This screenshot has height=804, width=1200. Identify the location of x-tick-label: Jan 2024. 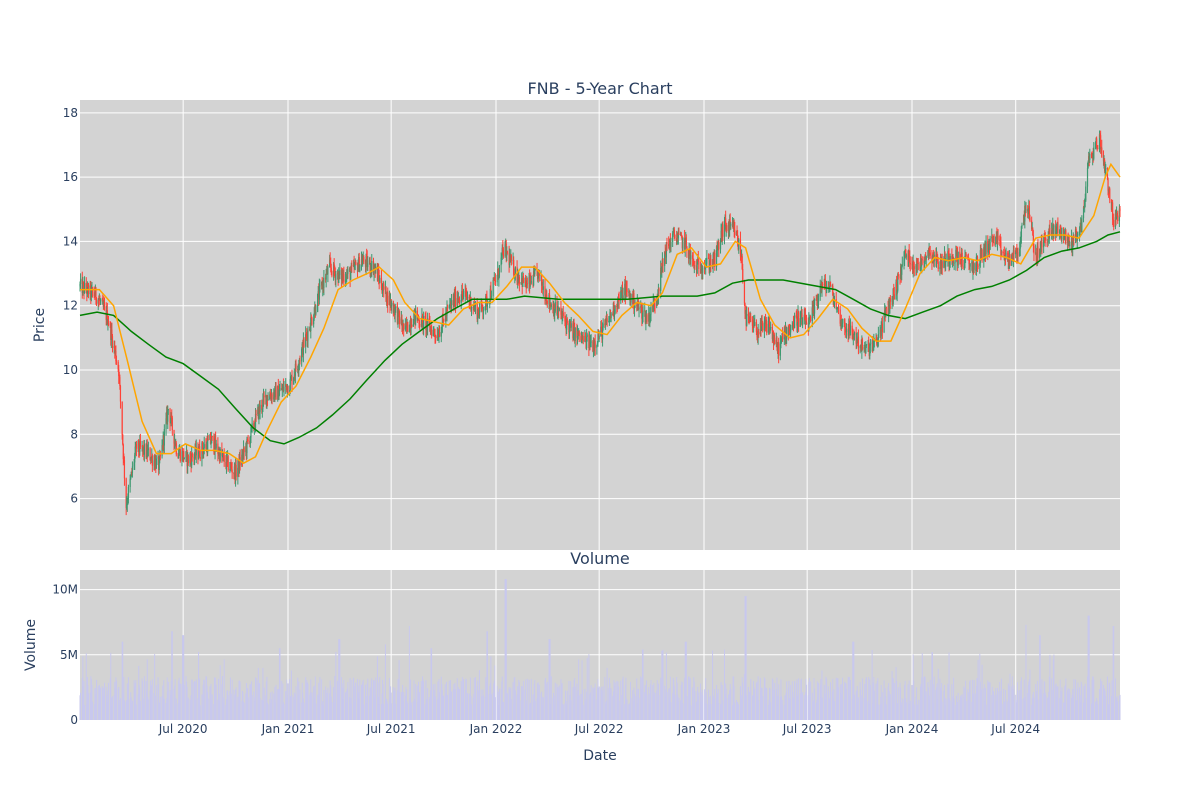
(912, 729).